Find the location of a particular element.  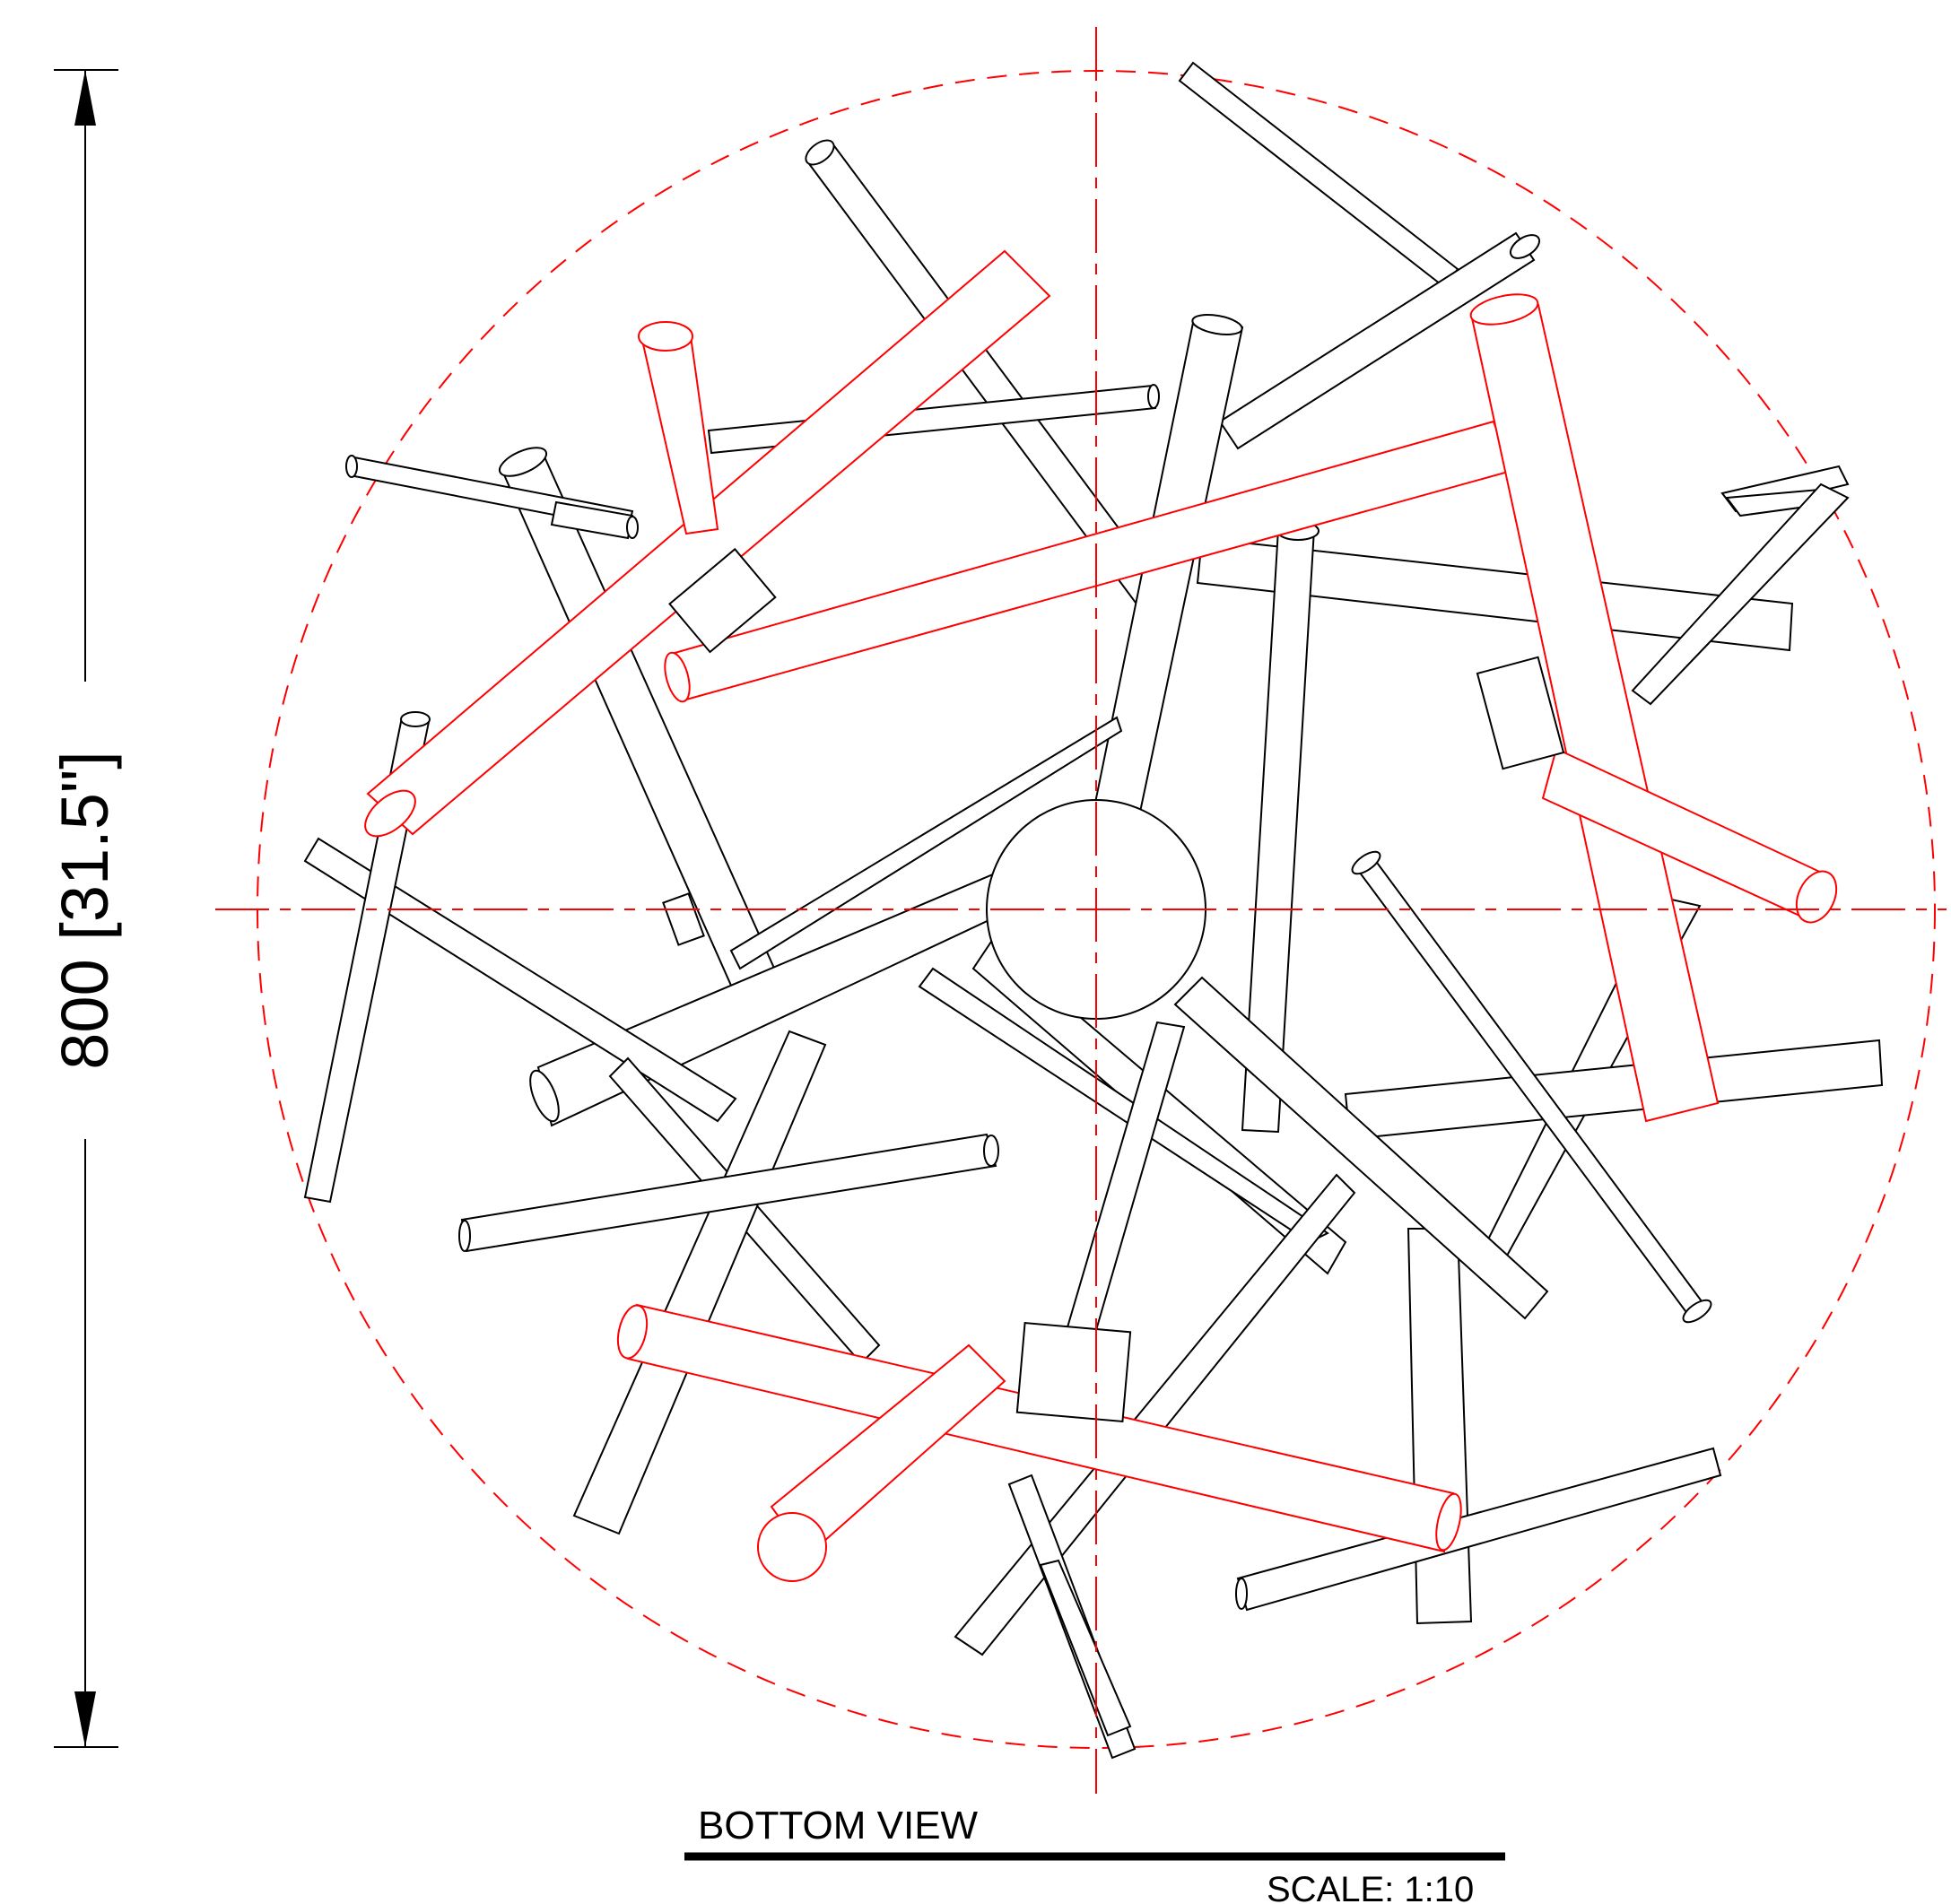

height-dimension: 800 [31.5"] is located at coordinates (85, 908).